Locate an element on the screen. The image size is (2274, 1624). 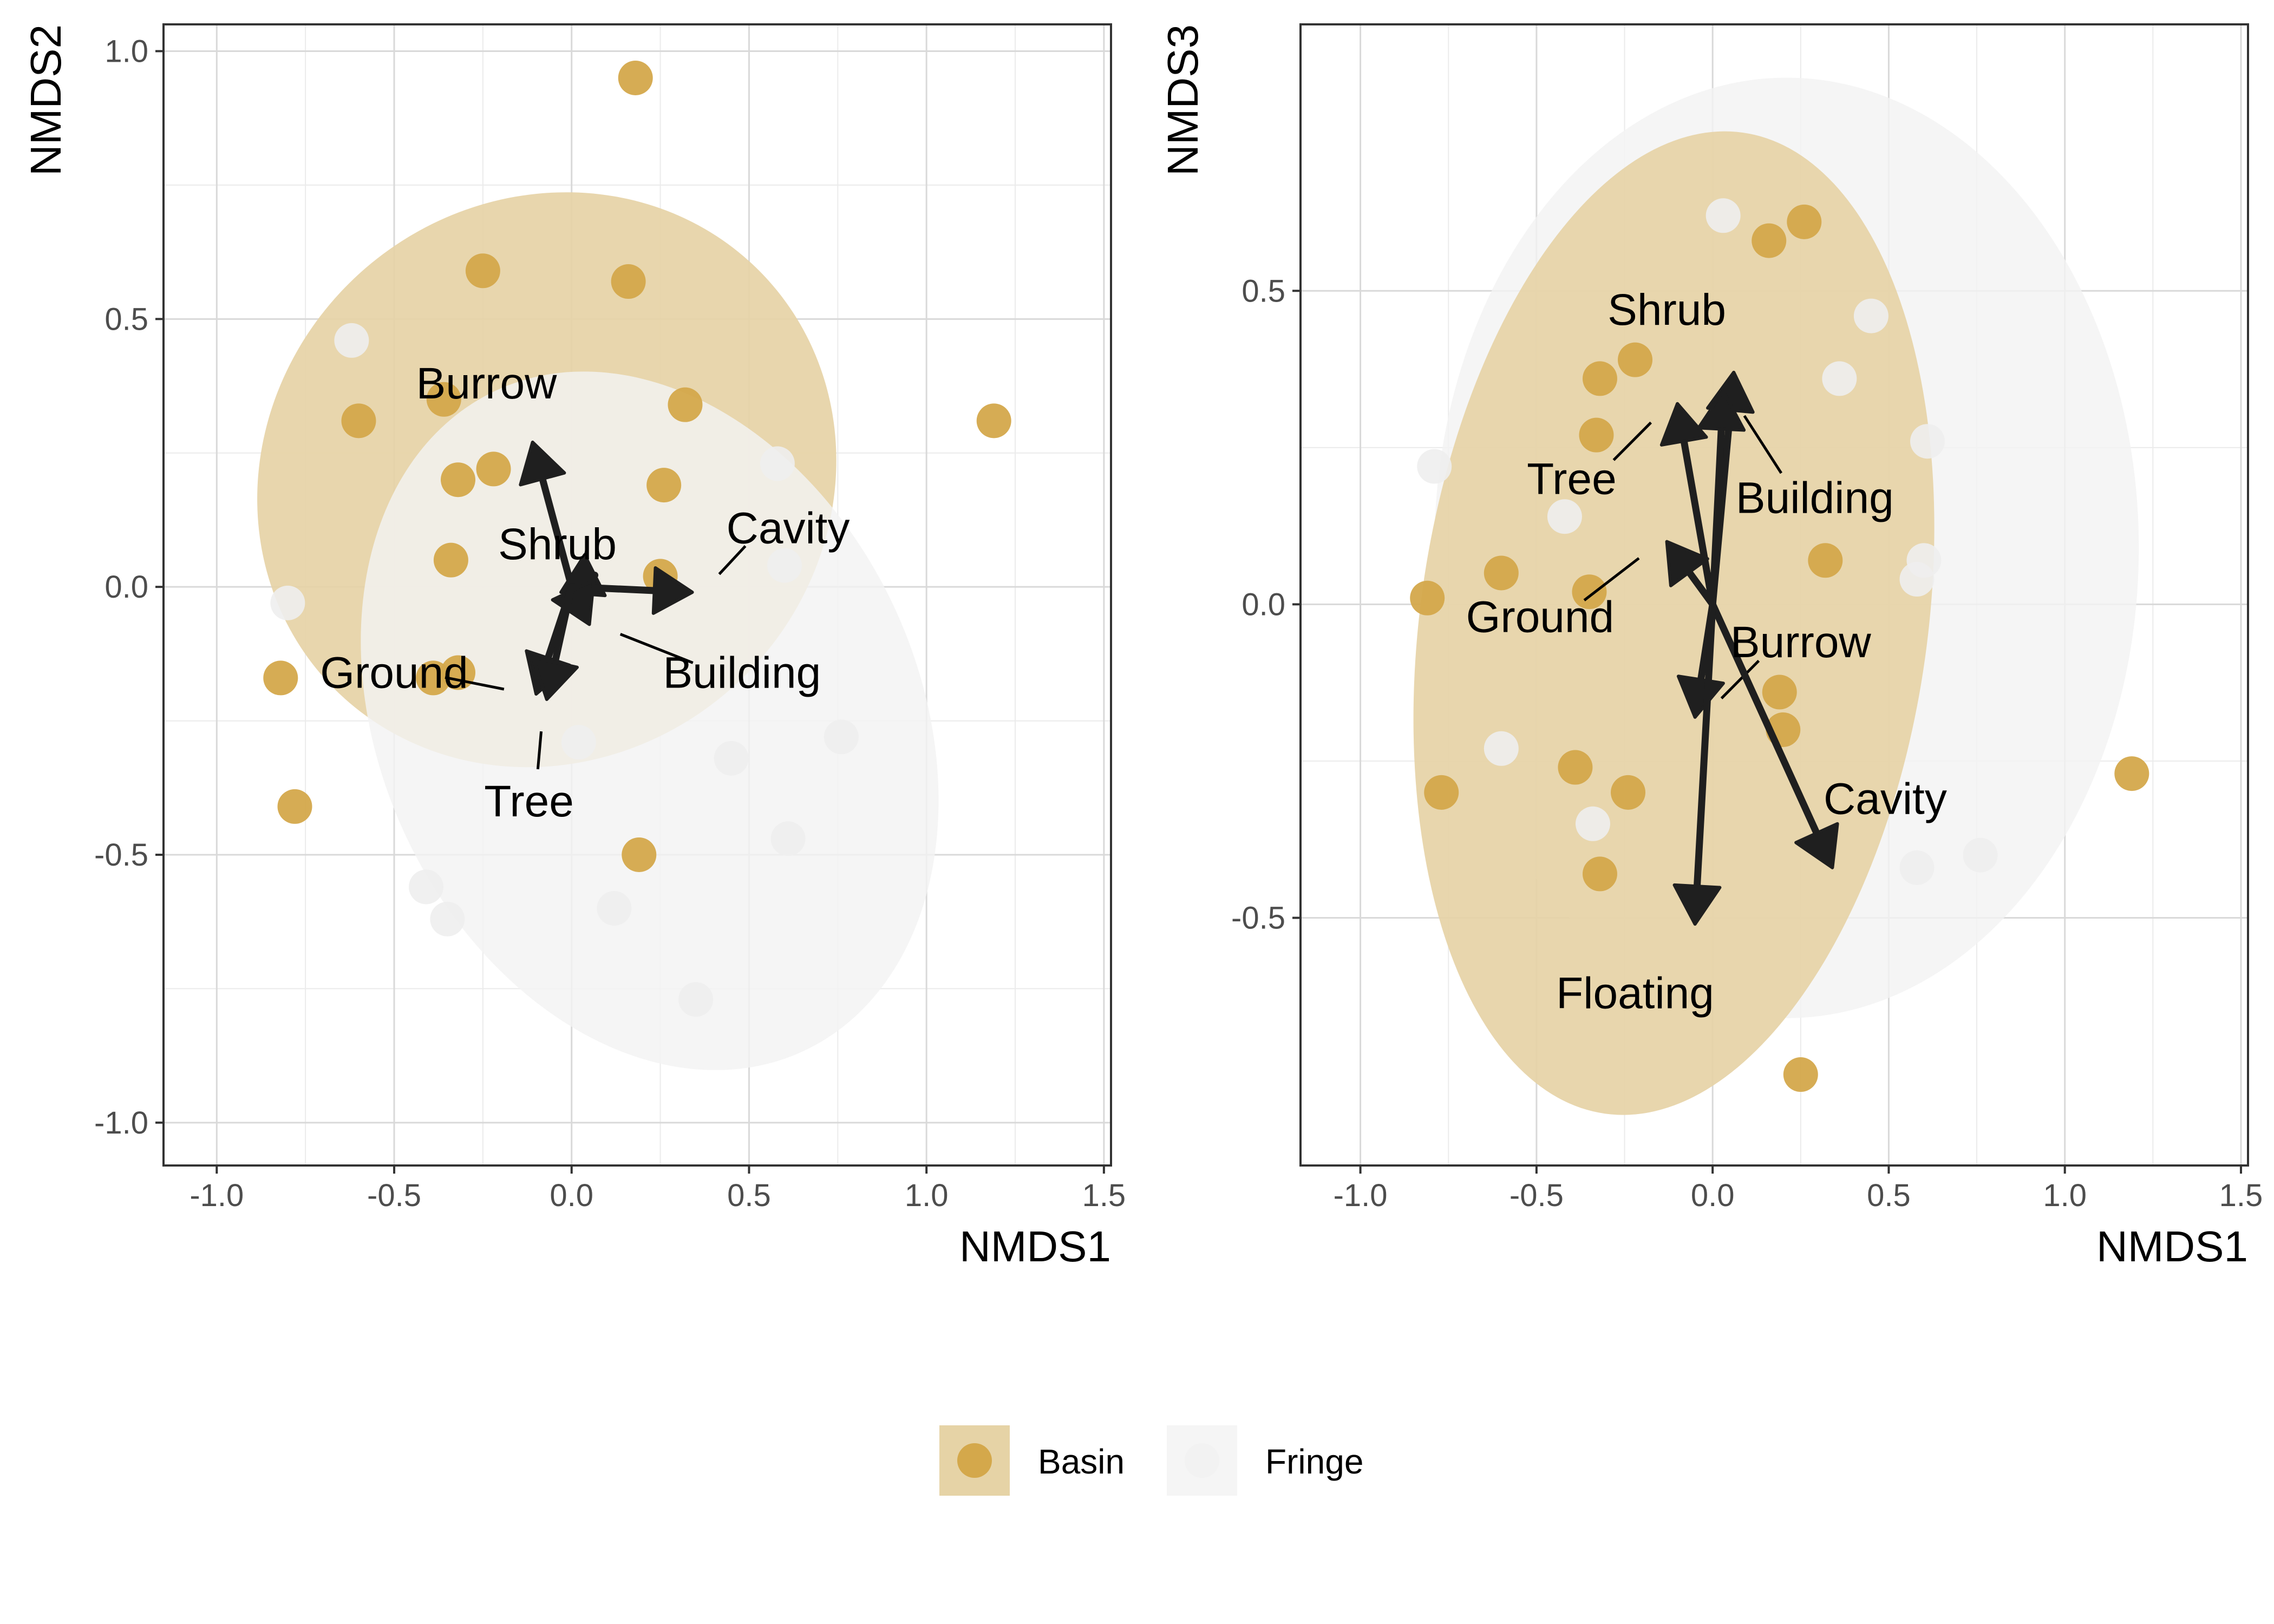
y-axis-title: NMDS3 is located at coordinates (1183, 100).